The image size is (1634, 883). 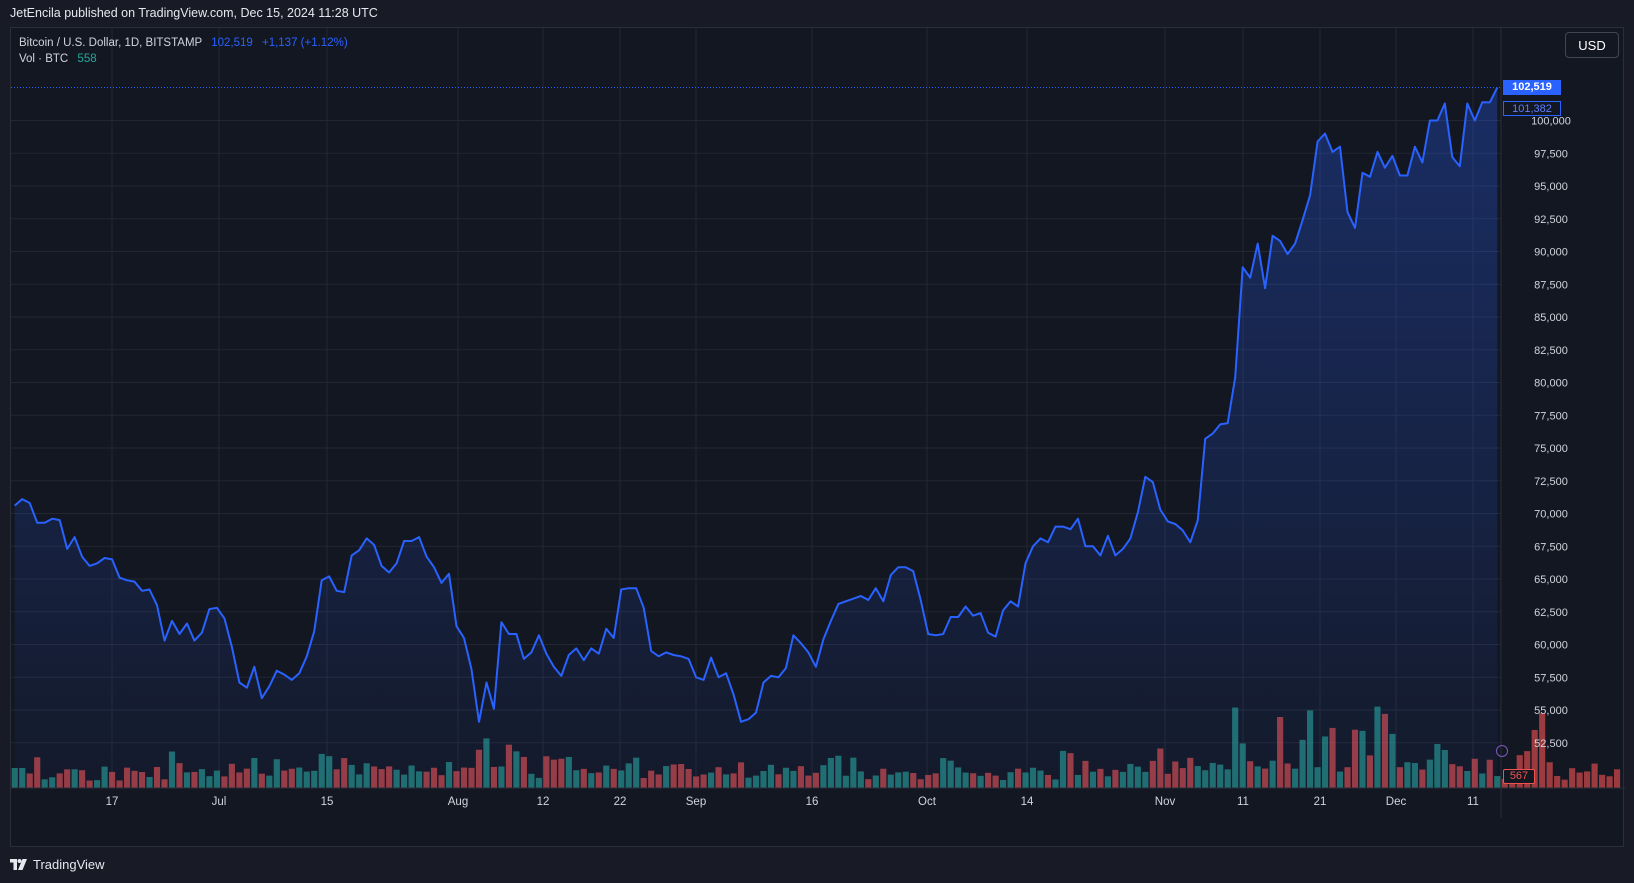 I want to click on y-tick-label: 92,500, so click(x=1551, y=220).